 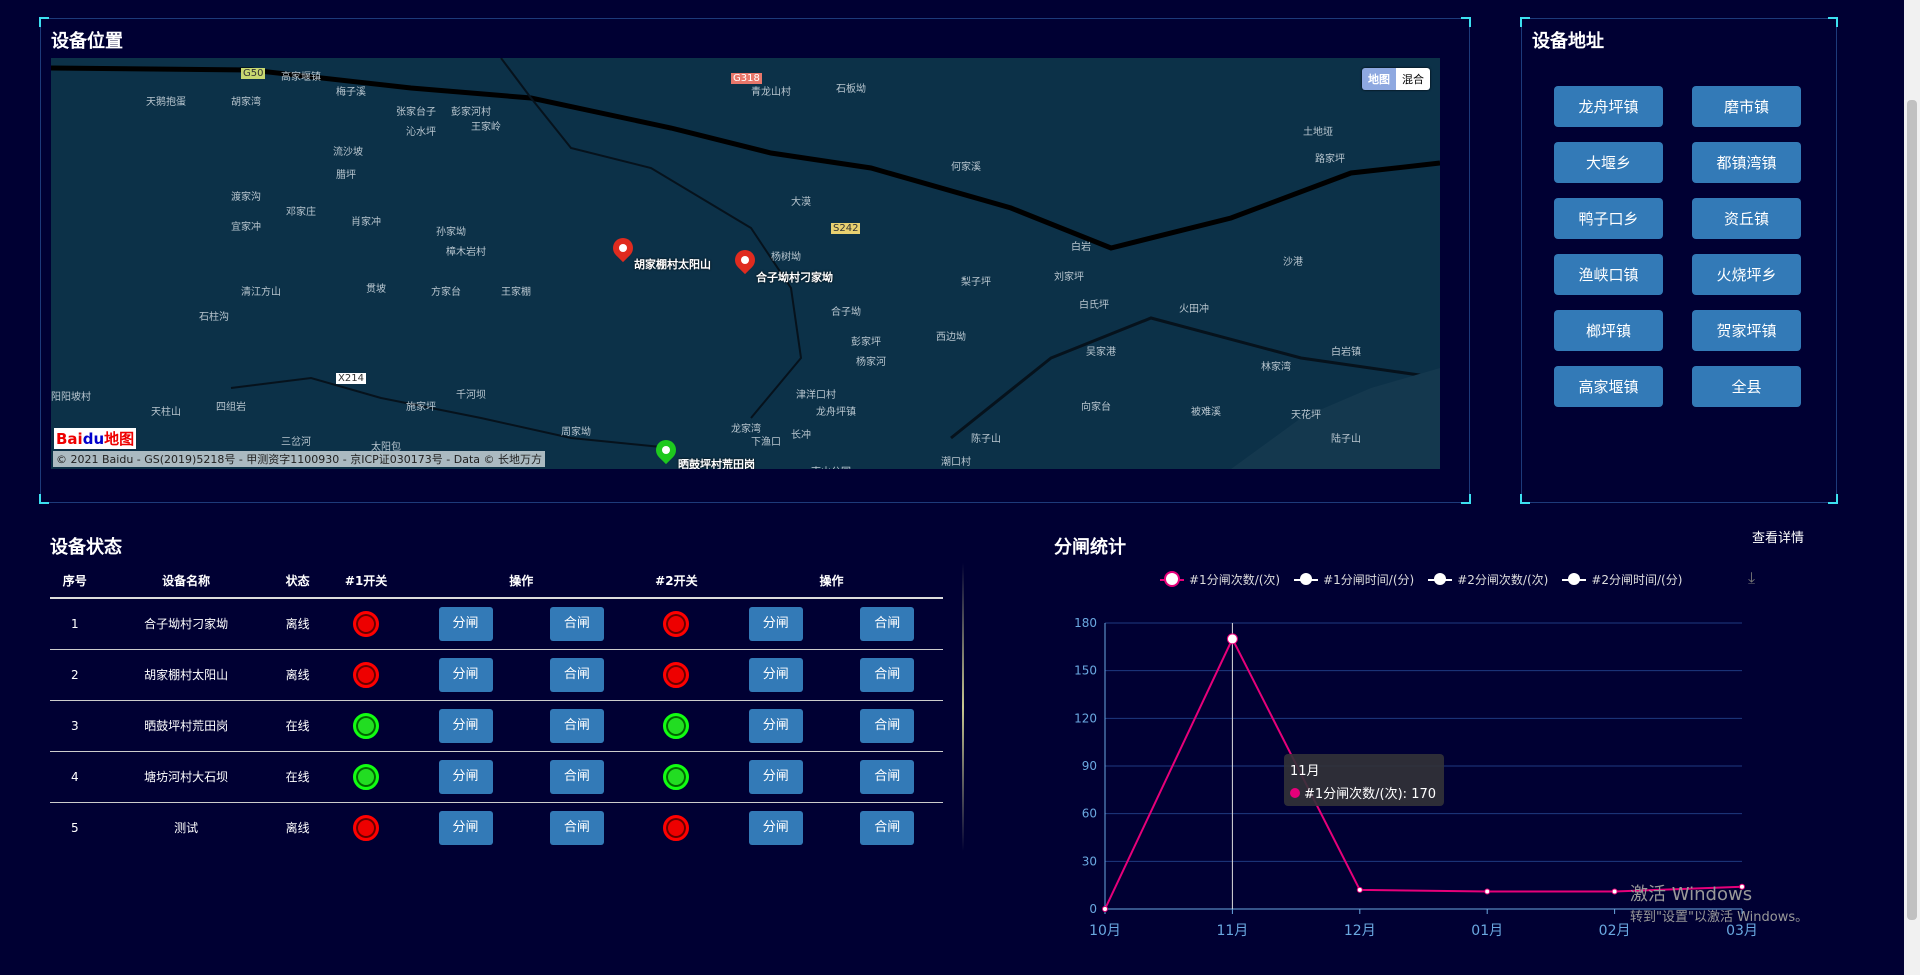 What do you see at coordinates (771, 92) in the screenshot?
I see `map-place-label: 青龙山村` at bounding box center [771, 92].